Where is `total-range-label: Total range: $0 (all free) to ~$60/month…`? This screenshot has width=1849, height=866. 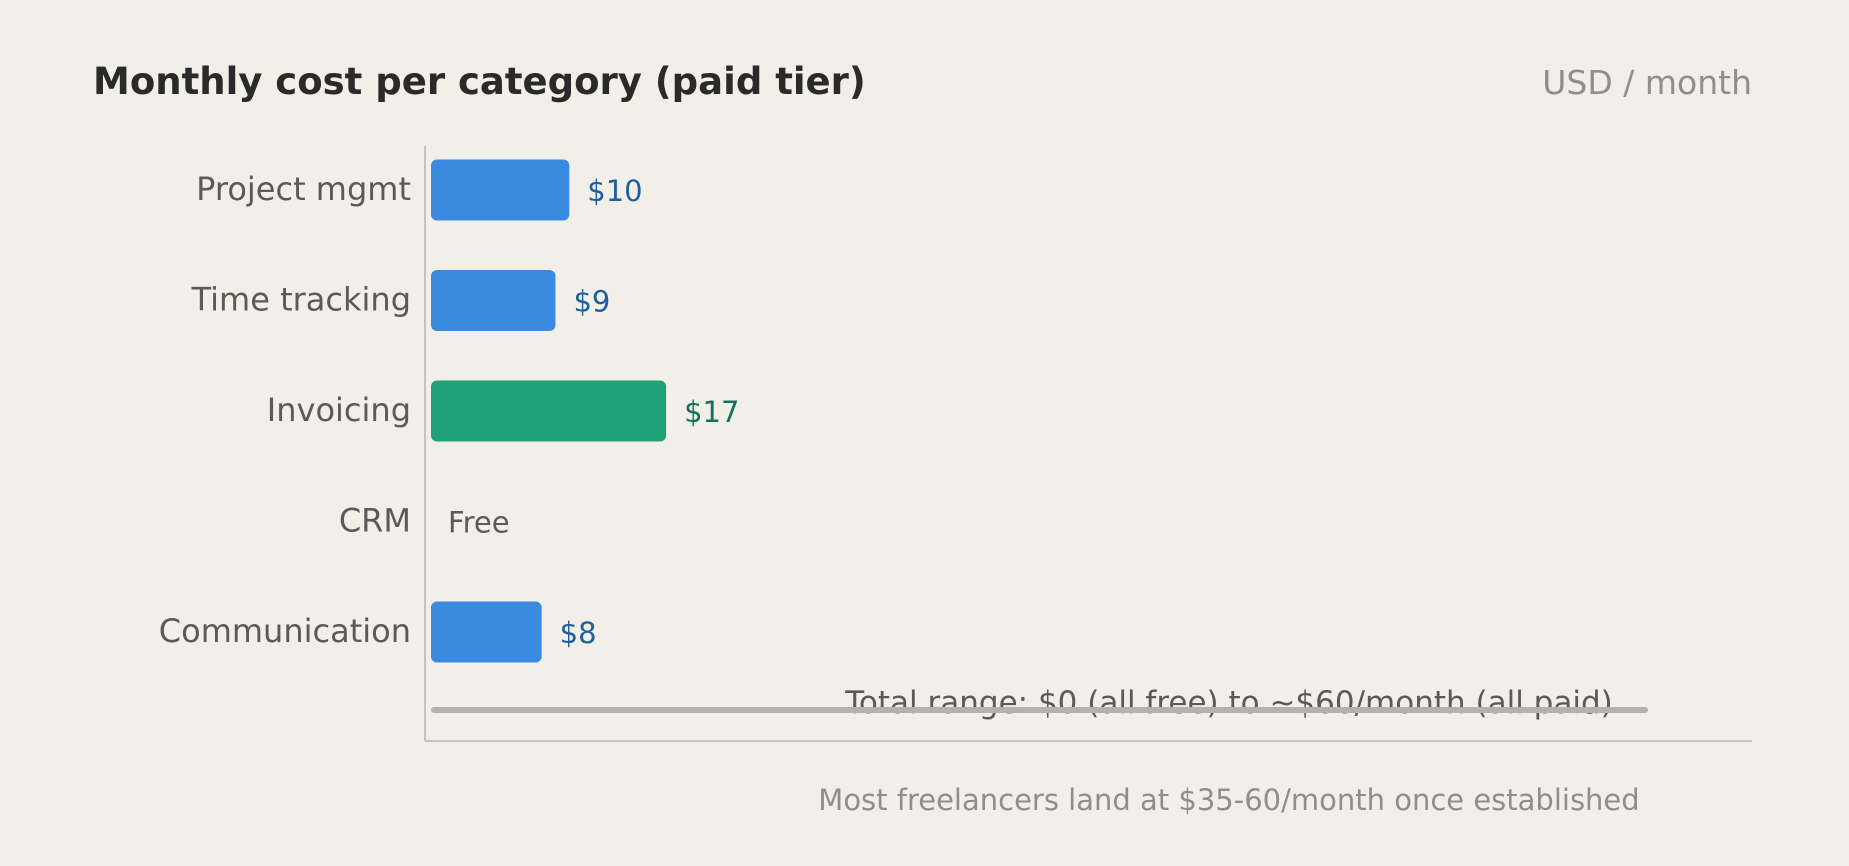 total-range-label: Total range: $0 (all free) to ~$60/month… is located at coordinates (1228, 703).